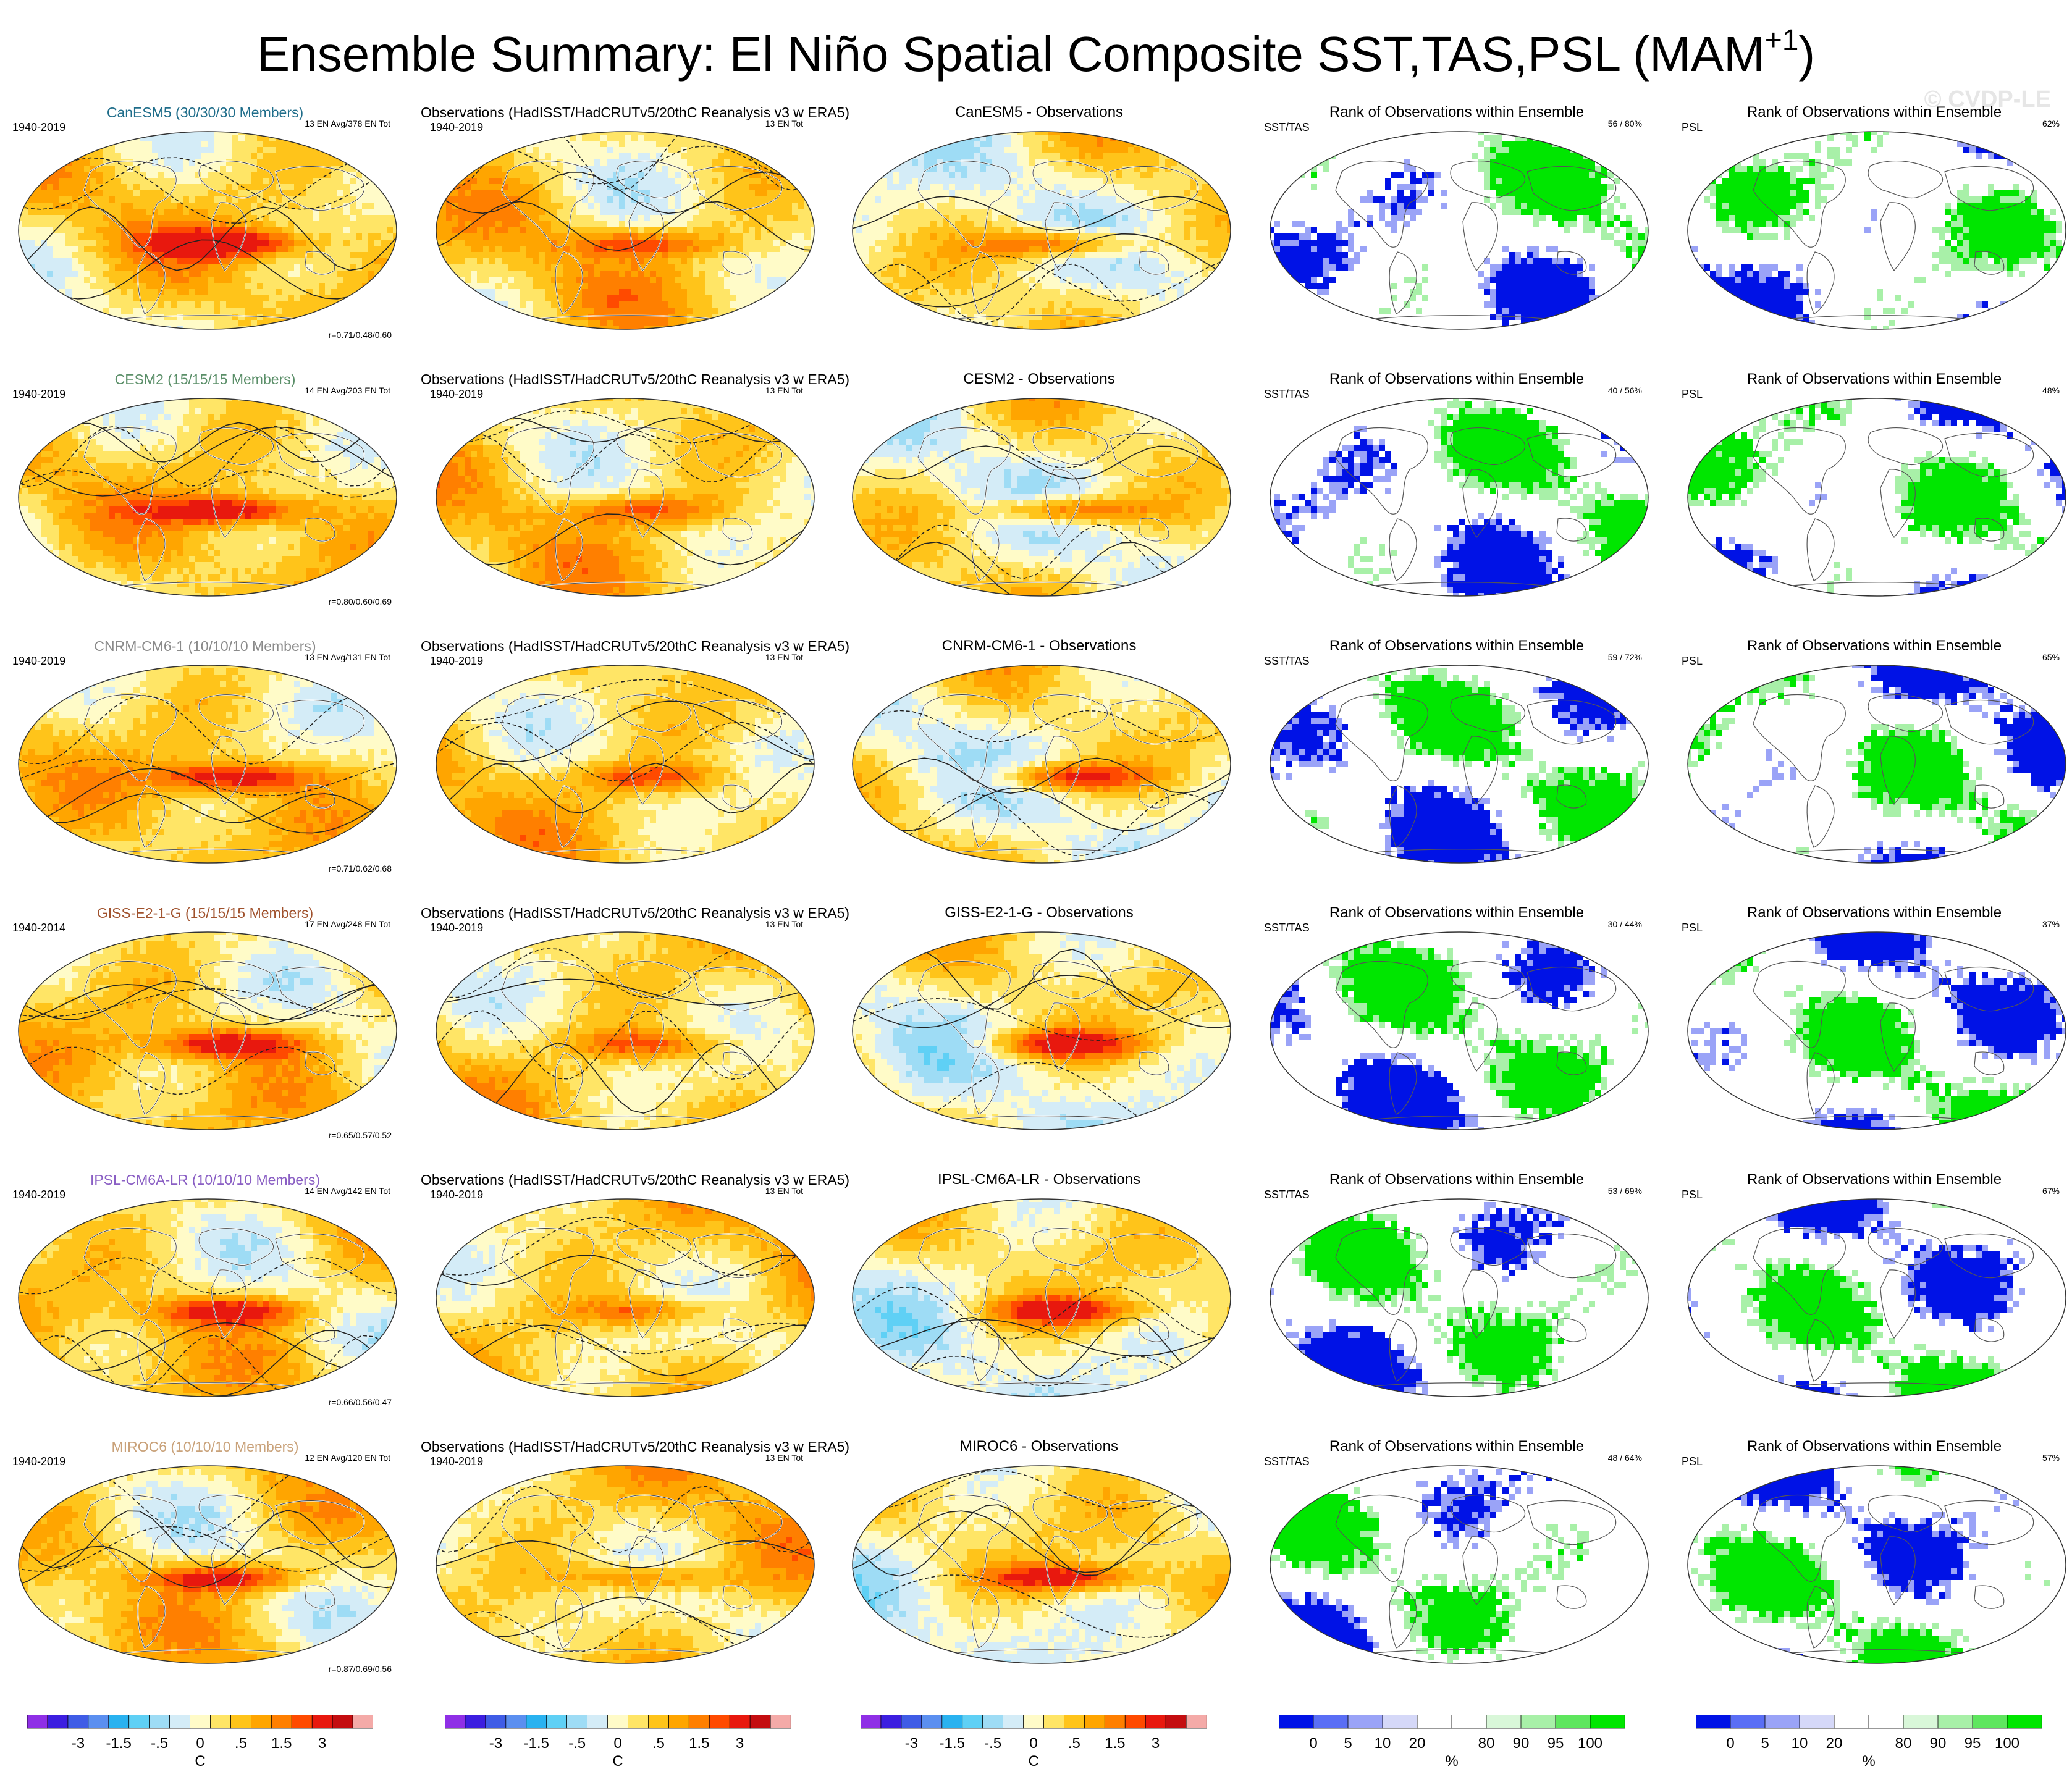 Image resolution: width=2072 pixels, height=1782 pixels. What do you see at coordinates (2051, 390) in the screenshot?
I see `rank-percent: 48%` at bounding box center [2051, 390].